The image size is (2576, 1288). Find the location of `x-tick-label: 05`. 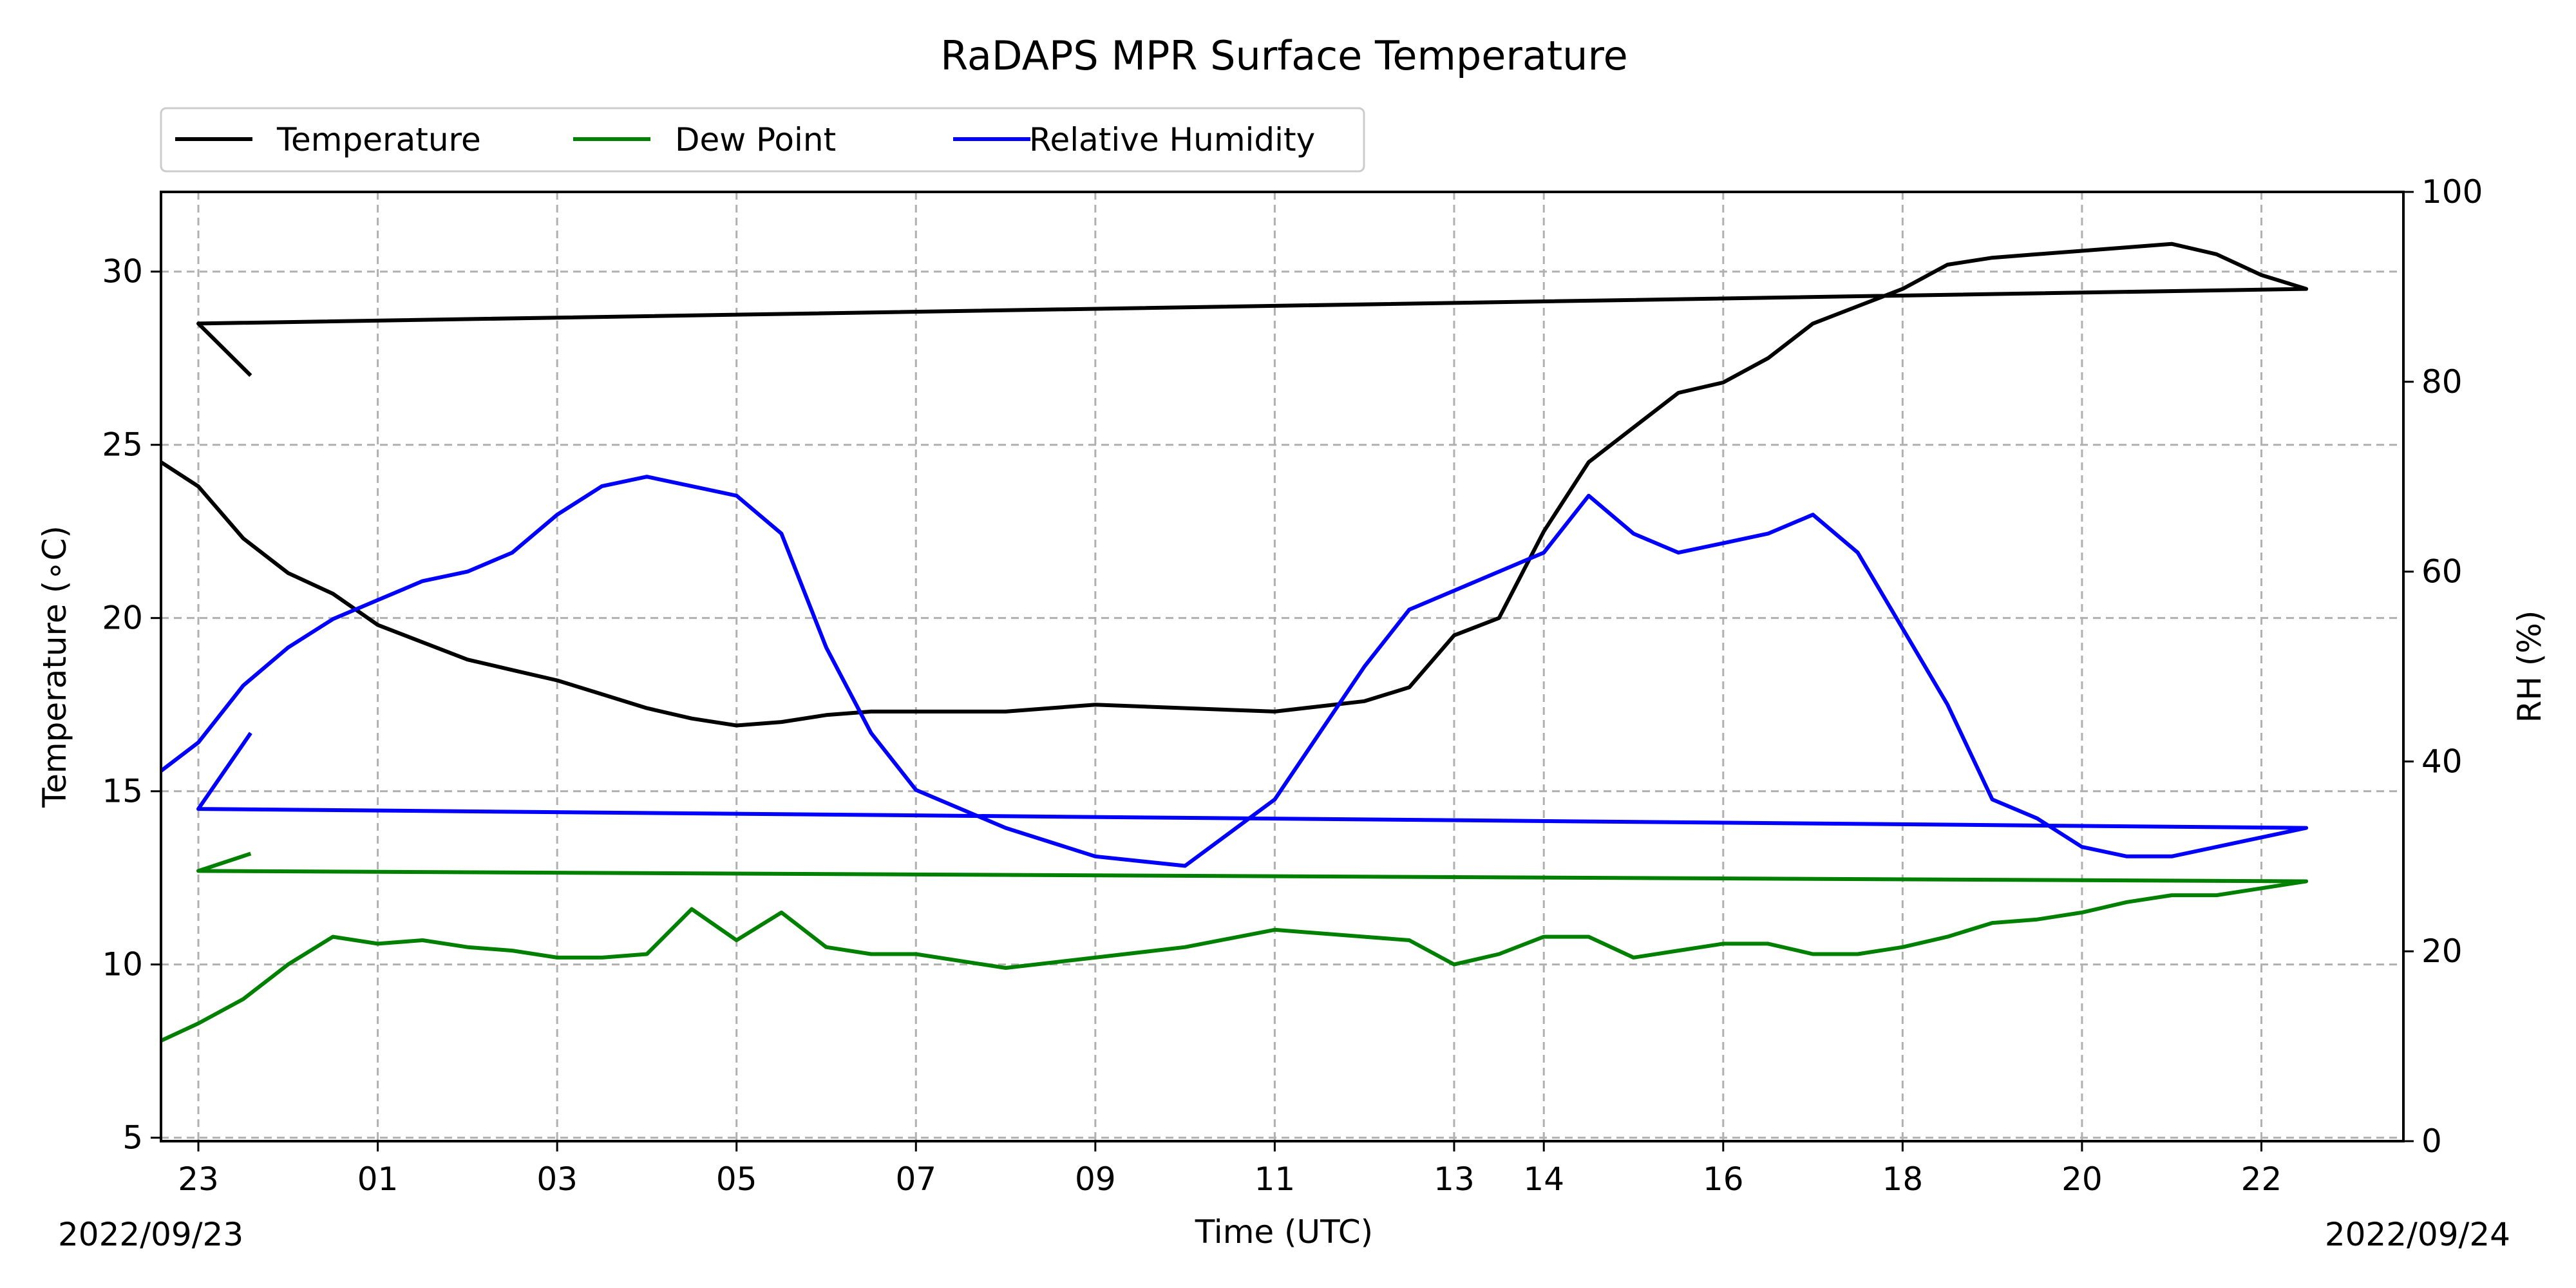

x-tick-label: 05 is located at coordinates (737, 1179).